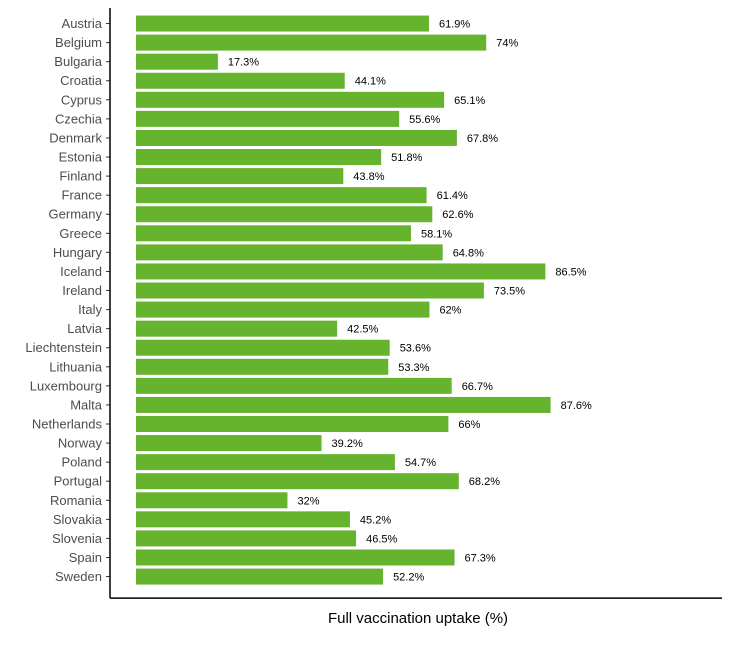  Describe the element at coordinates (457, 215) in the screenshot. I see `value-label-germany: 62.6%` at that location.